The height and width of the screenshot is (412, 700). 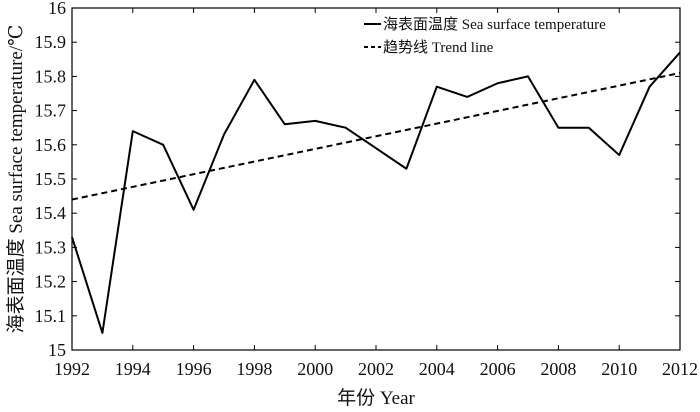 I want to click on x-tick-label: 2012, so click(x=680, y=369).